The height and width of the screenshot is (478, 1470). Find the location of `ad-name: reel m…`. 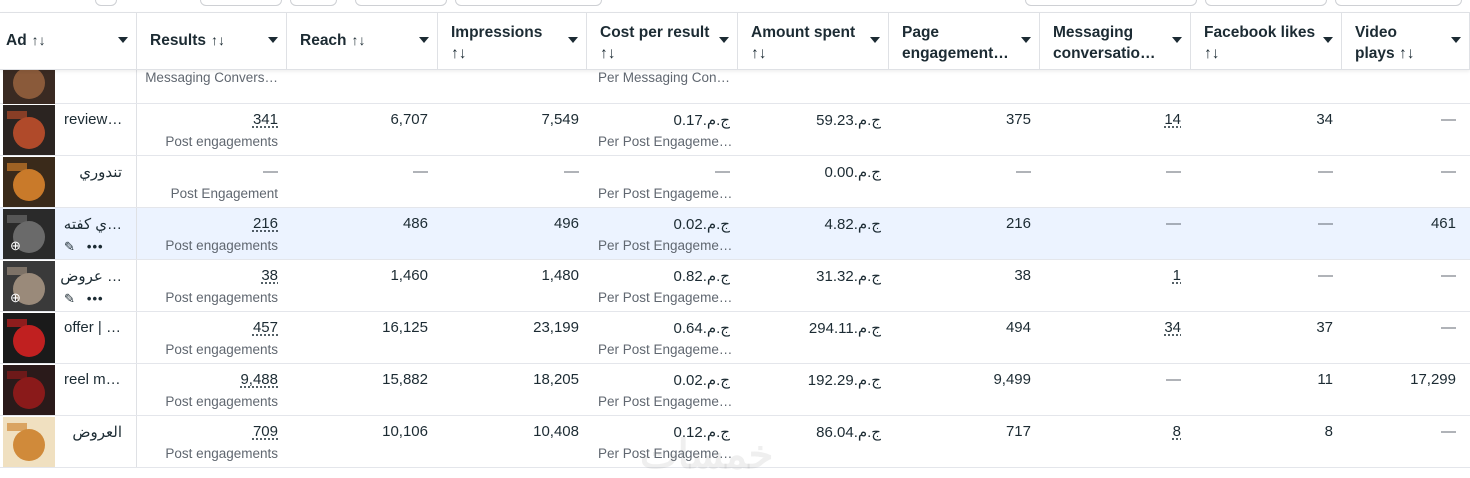

ad-name: reel m… is located at coordinates (92, 379).